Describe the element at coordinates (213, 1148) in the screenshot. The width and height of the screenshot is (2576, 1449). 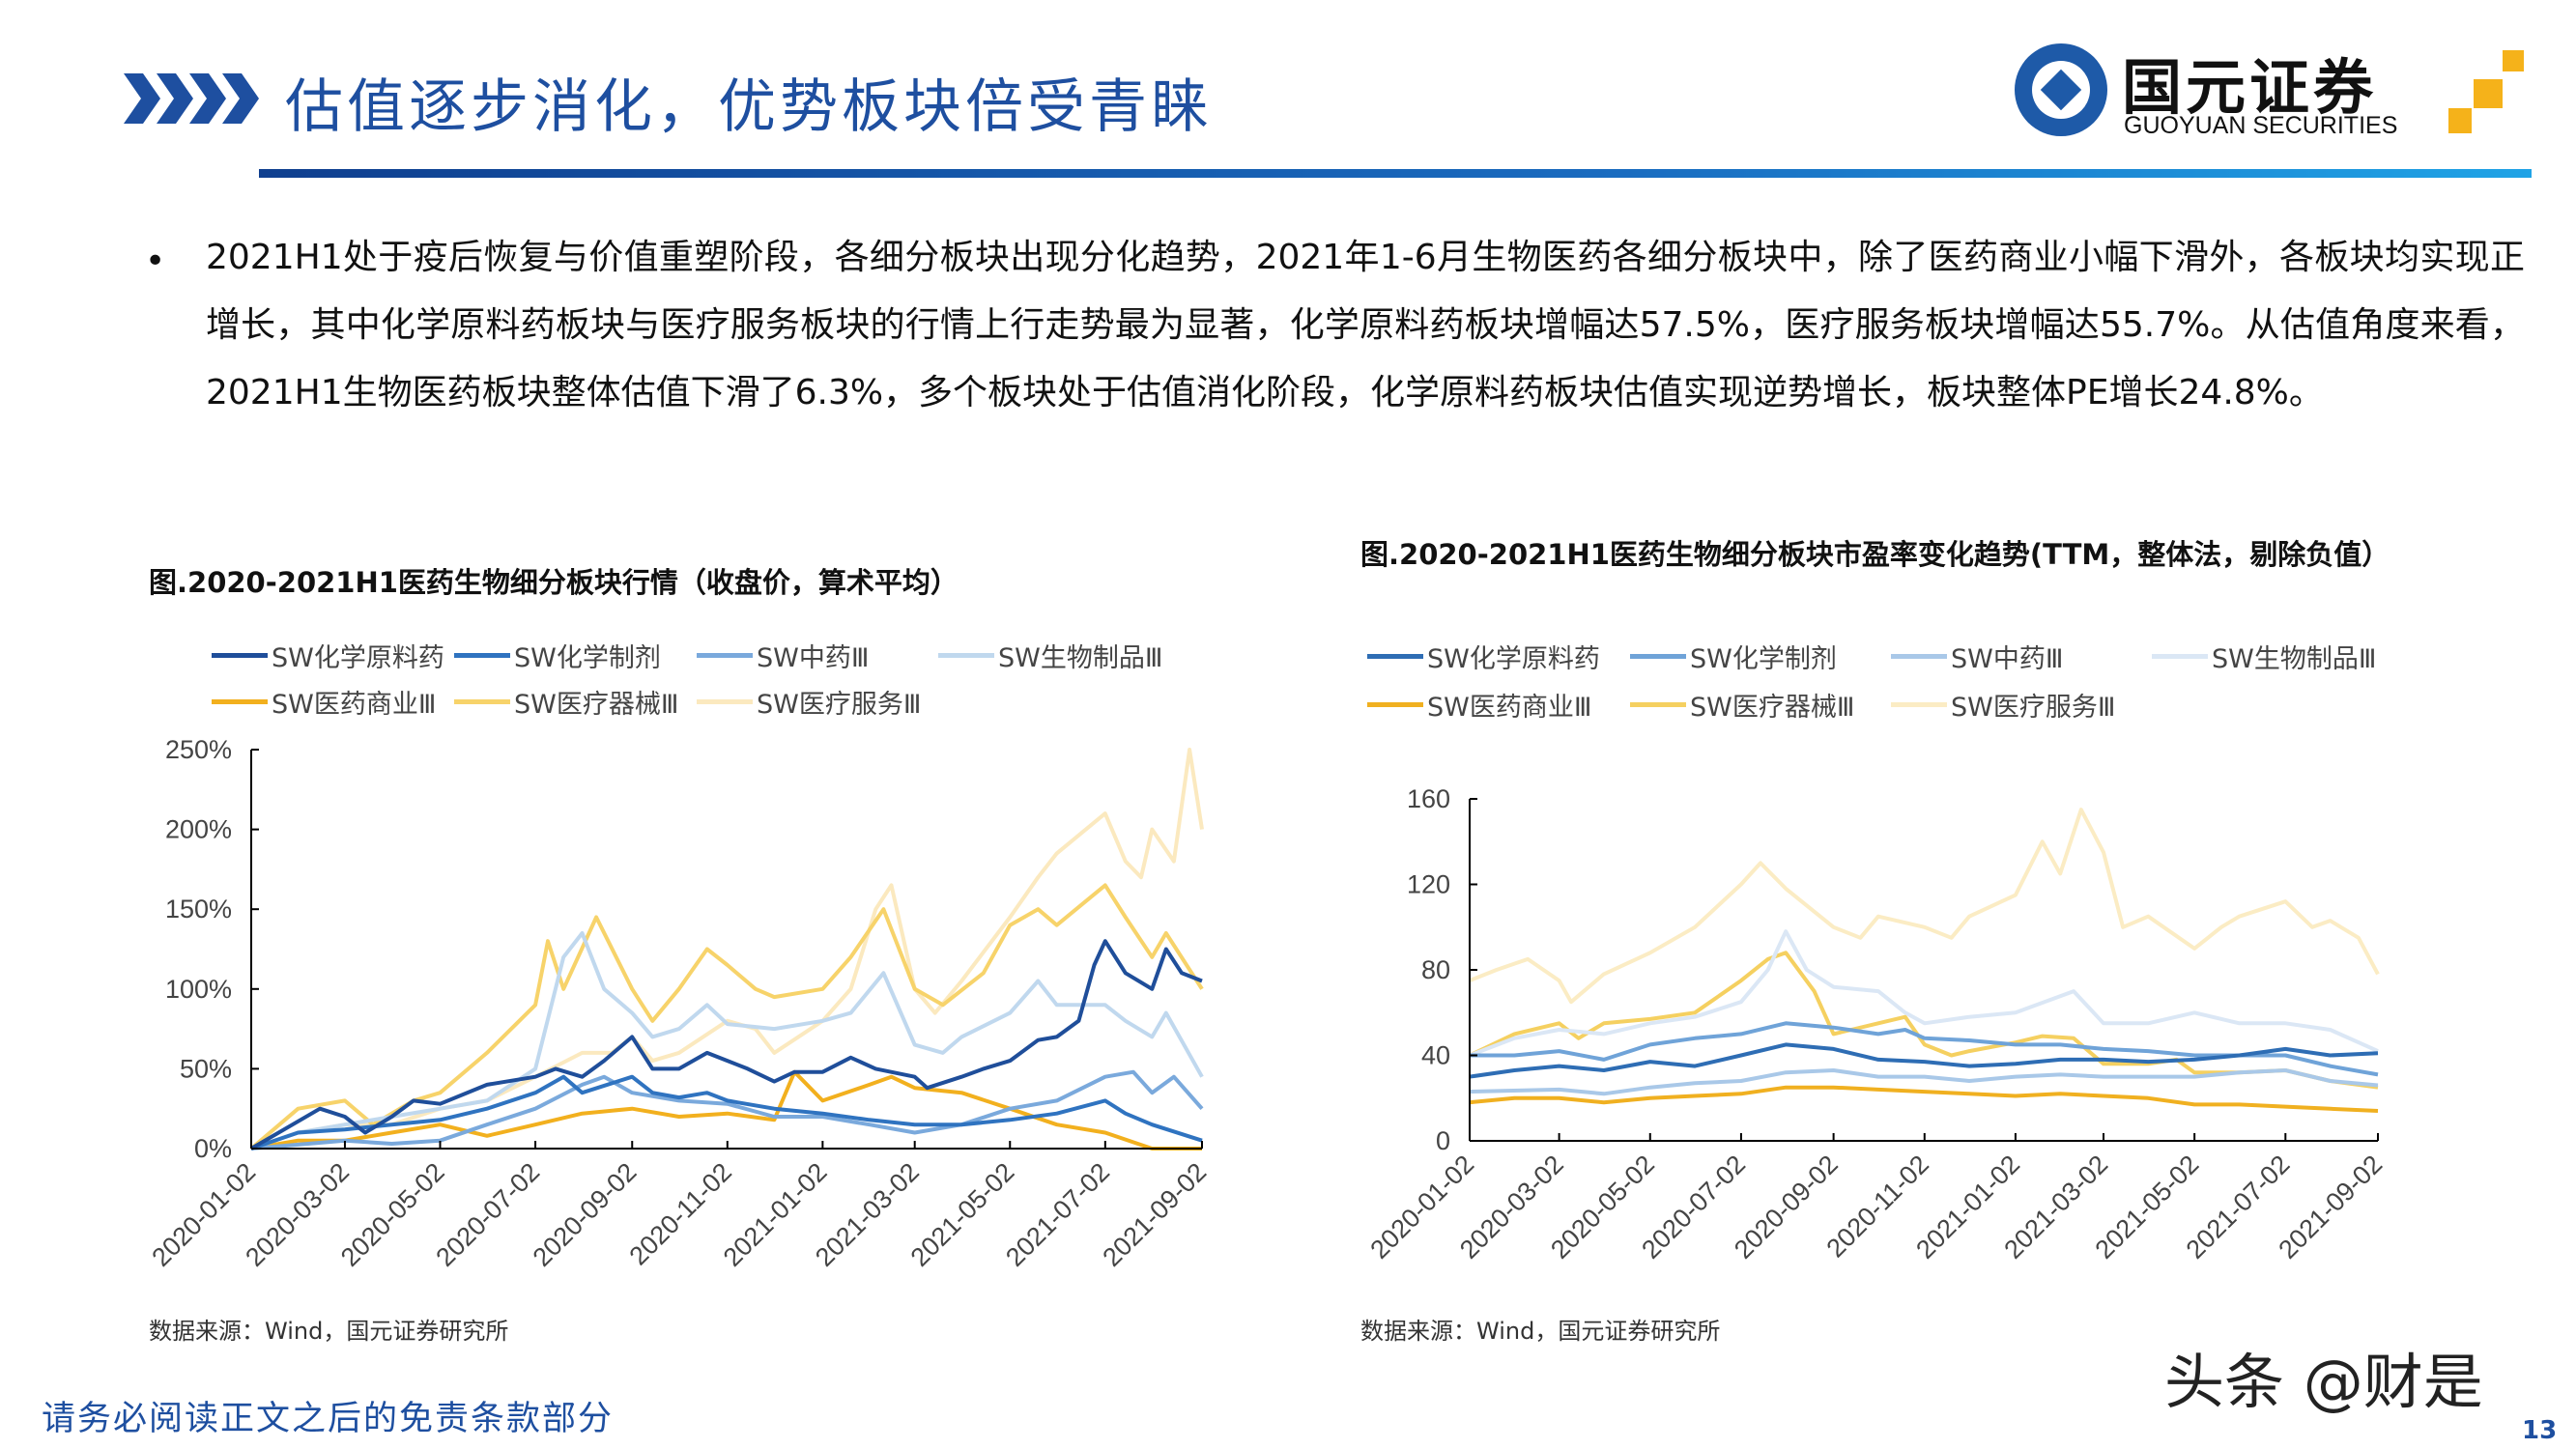
I see `y-tick-label: 0%` at that location.